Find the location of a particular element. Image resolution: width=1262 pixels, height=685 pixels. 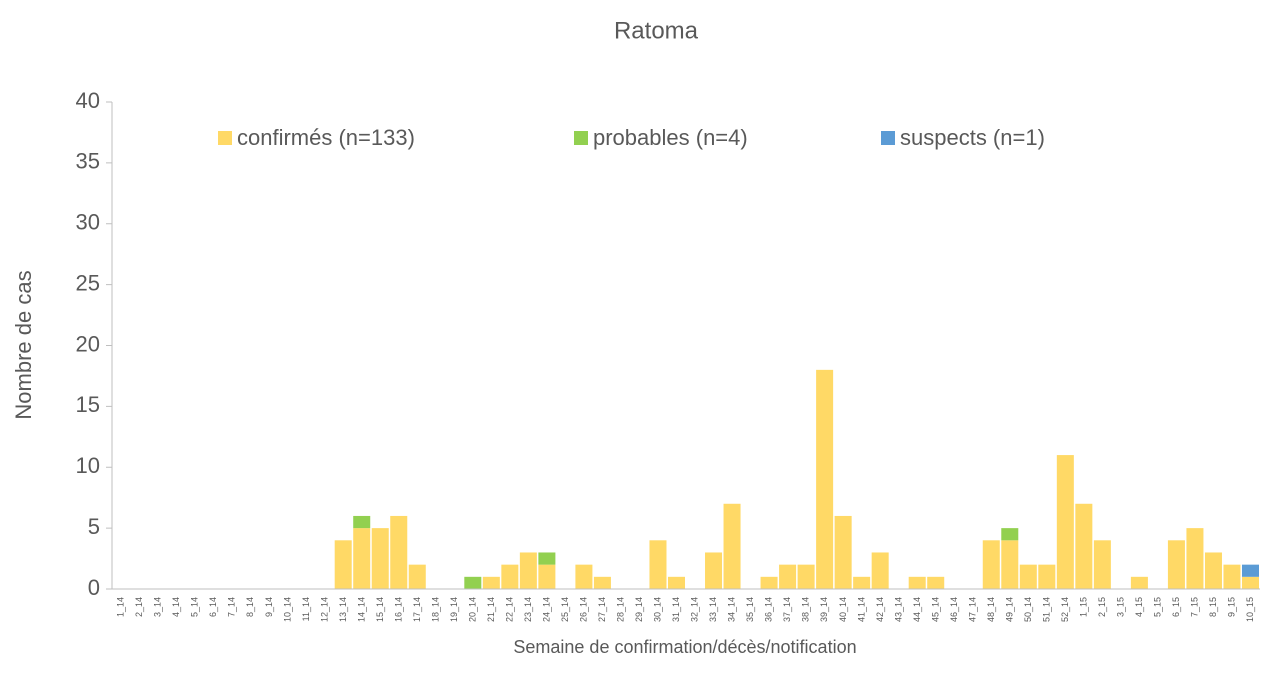

x-tick-label: 34_14 is located at coordinates (732, 609).